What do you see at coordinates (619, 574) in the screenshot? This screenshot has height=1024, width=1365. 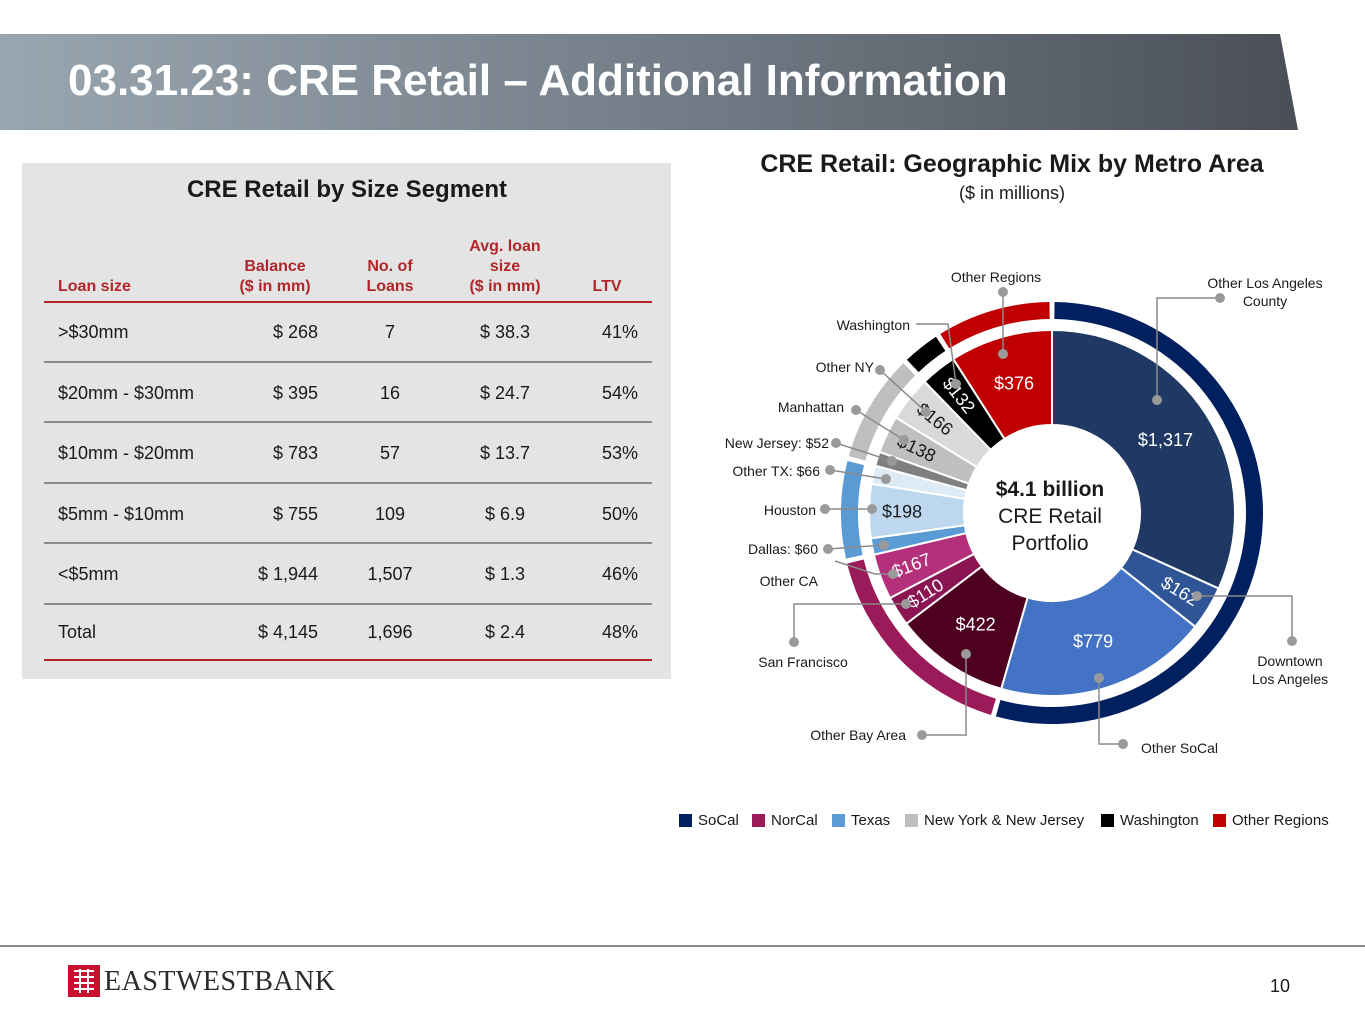 I see `row-4-ltv: 46%` at bounding box center [619, 574].